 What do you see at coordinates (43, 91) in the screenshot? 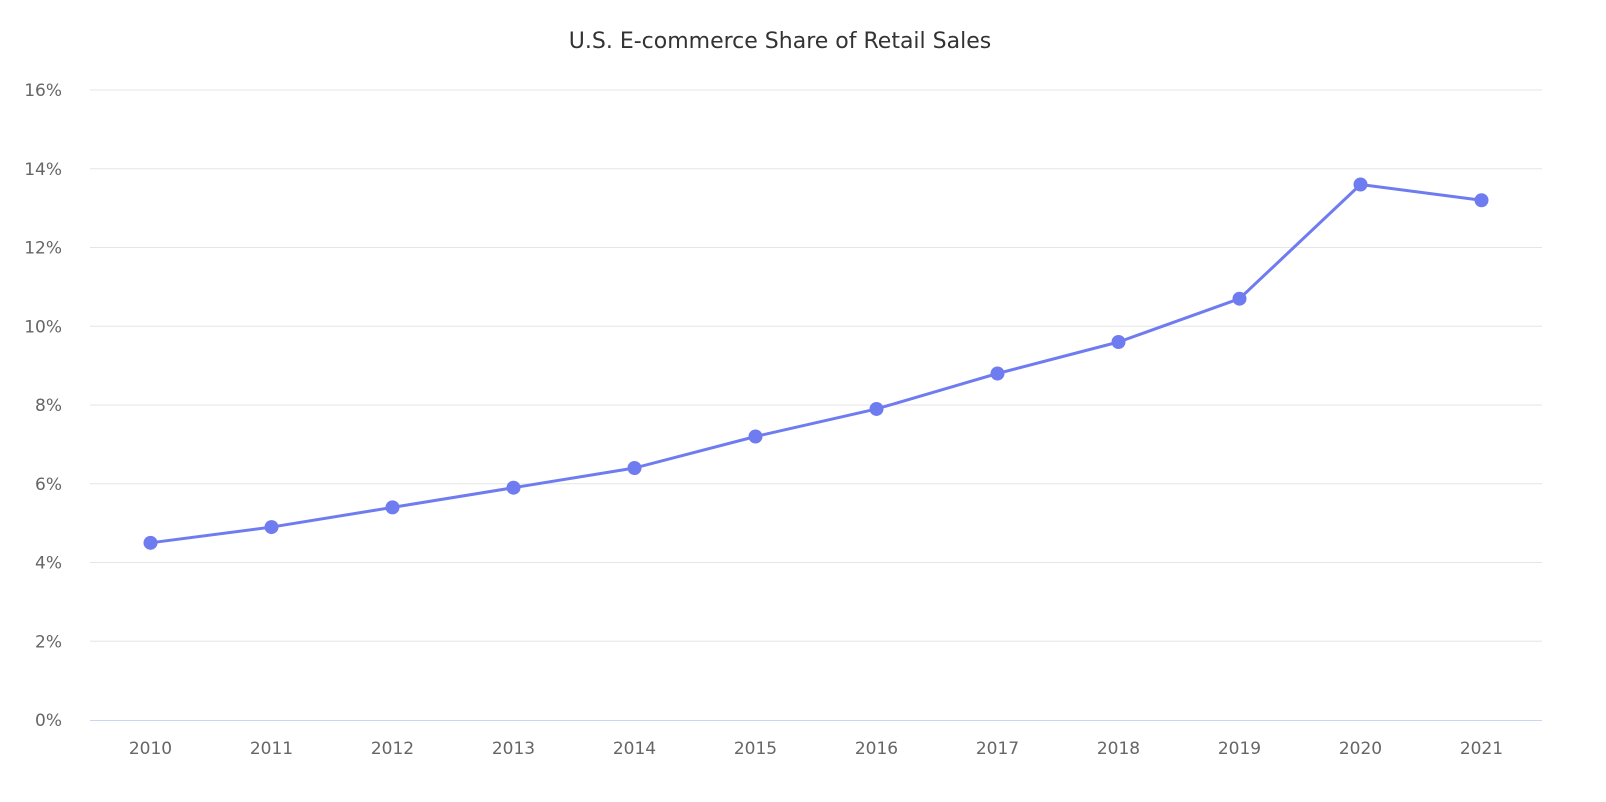
I see `y-tick-label: 16%` at bounding box center [43, 91].